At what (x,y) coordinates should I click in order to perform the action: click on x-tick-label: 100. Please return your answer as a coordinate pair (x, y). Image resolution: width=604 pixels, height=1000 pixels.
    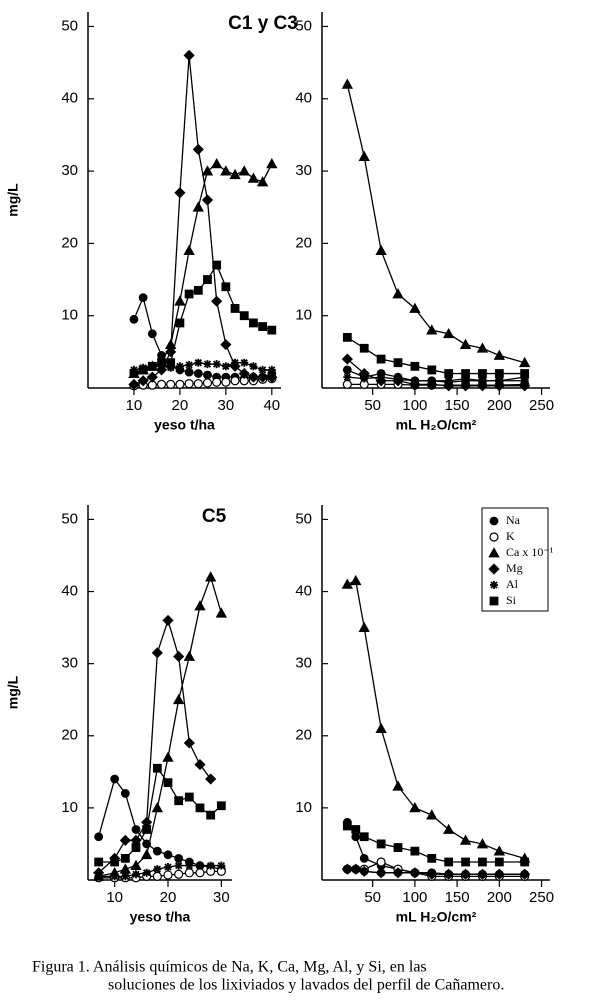
    Looking at the image, I should click on (414, 405).